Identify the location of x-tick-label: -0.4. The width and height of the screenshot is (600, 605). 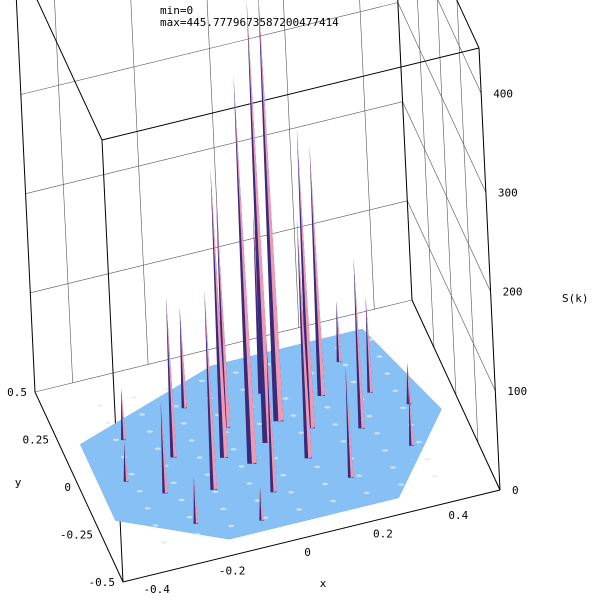
(156, 589).